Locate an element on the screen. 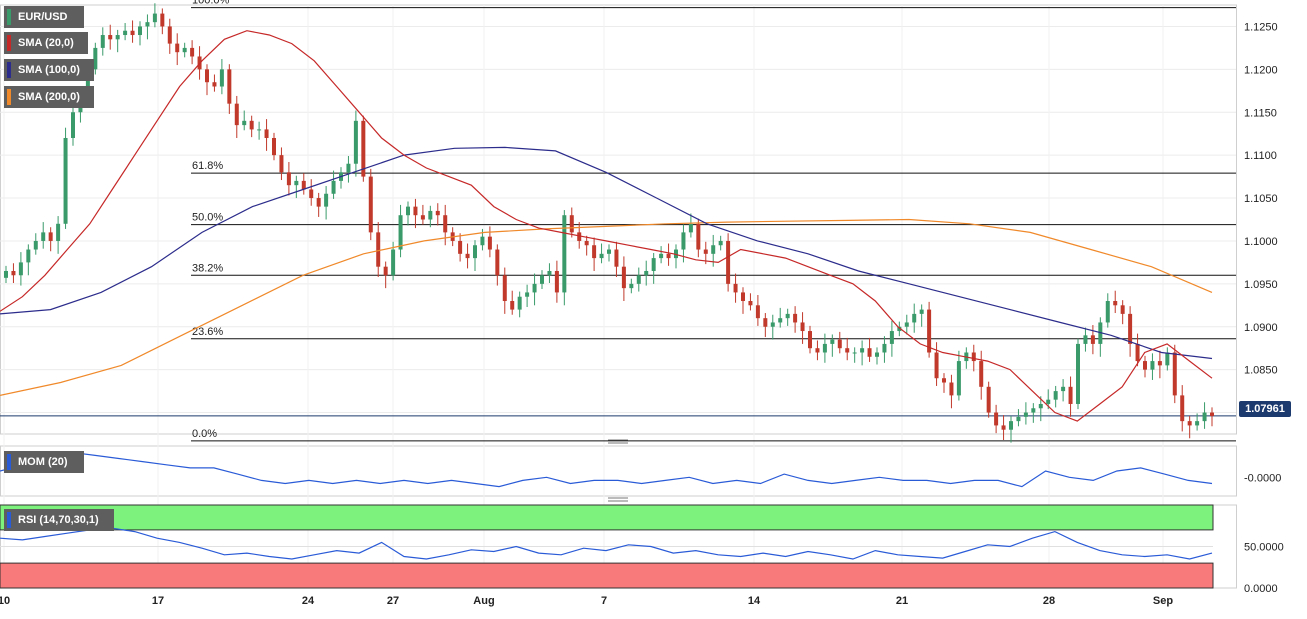 The width and height of the screenshot is (1307, 619). x-tick-label: Aug is located at coordinates (483, 601).